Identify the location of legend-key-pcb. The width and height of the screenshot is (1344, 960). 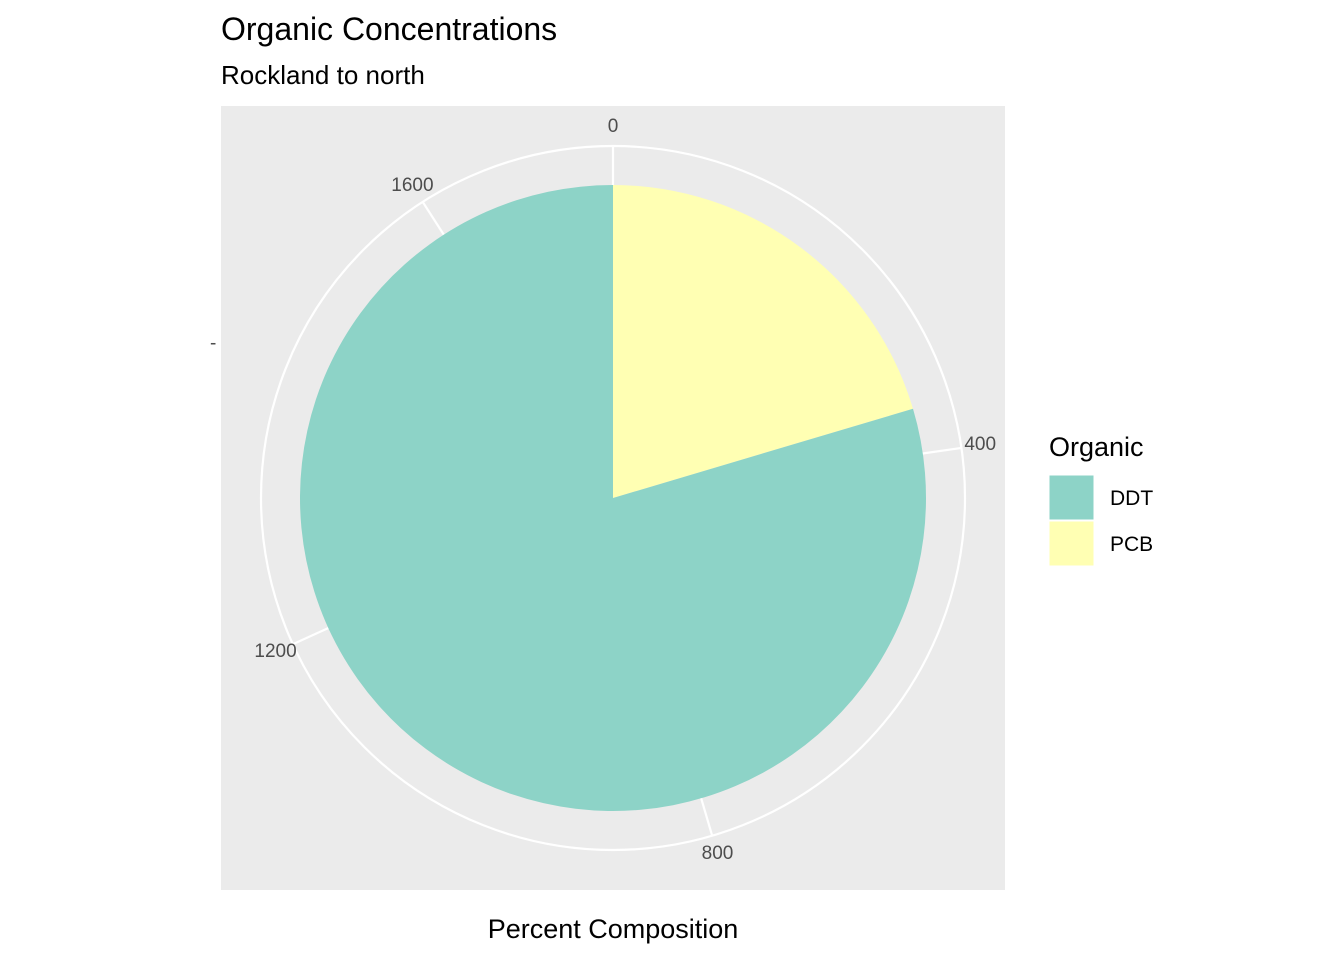
(1071, 543).